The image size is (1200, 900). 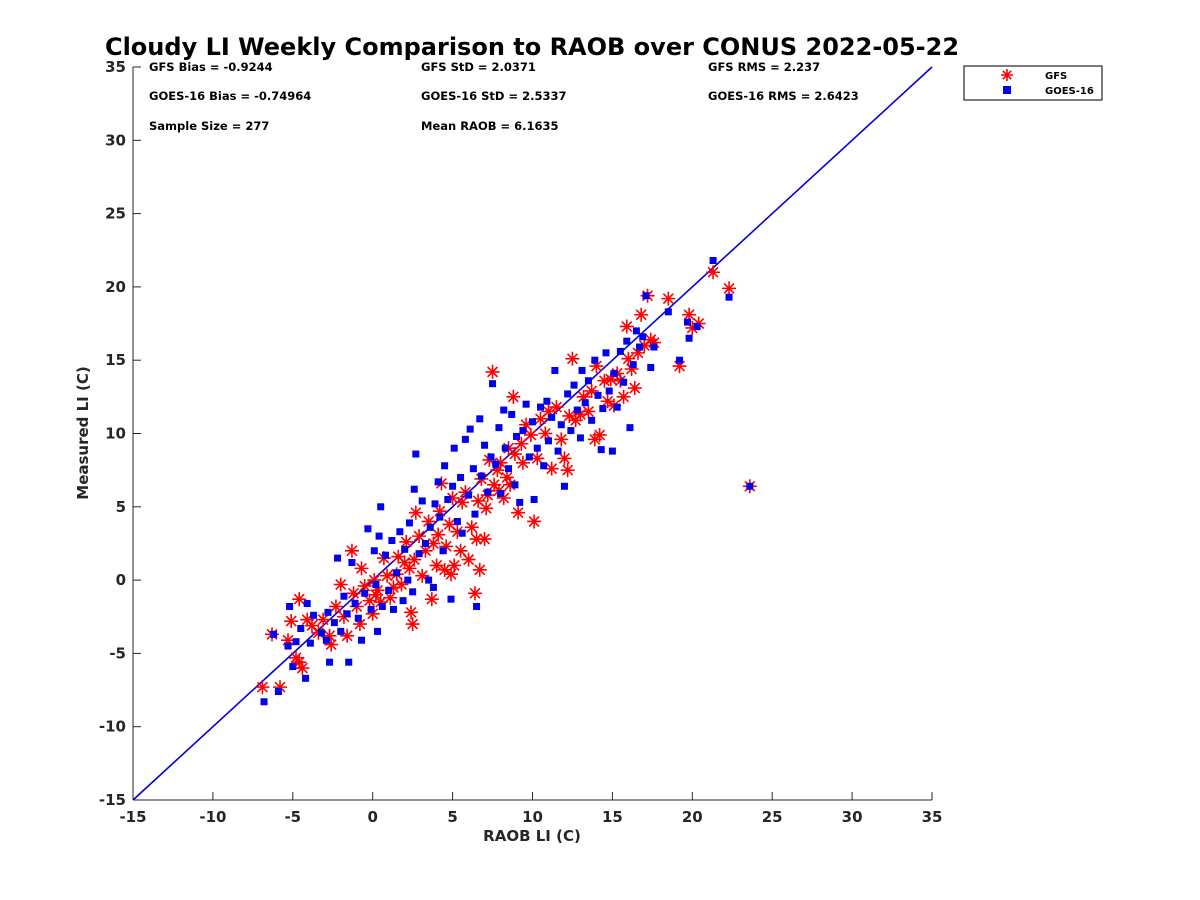 I want to click on legend-gfs-label: GFS, so click(x=1056, y=76).